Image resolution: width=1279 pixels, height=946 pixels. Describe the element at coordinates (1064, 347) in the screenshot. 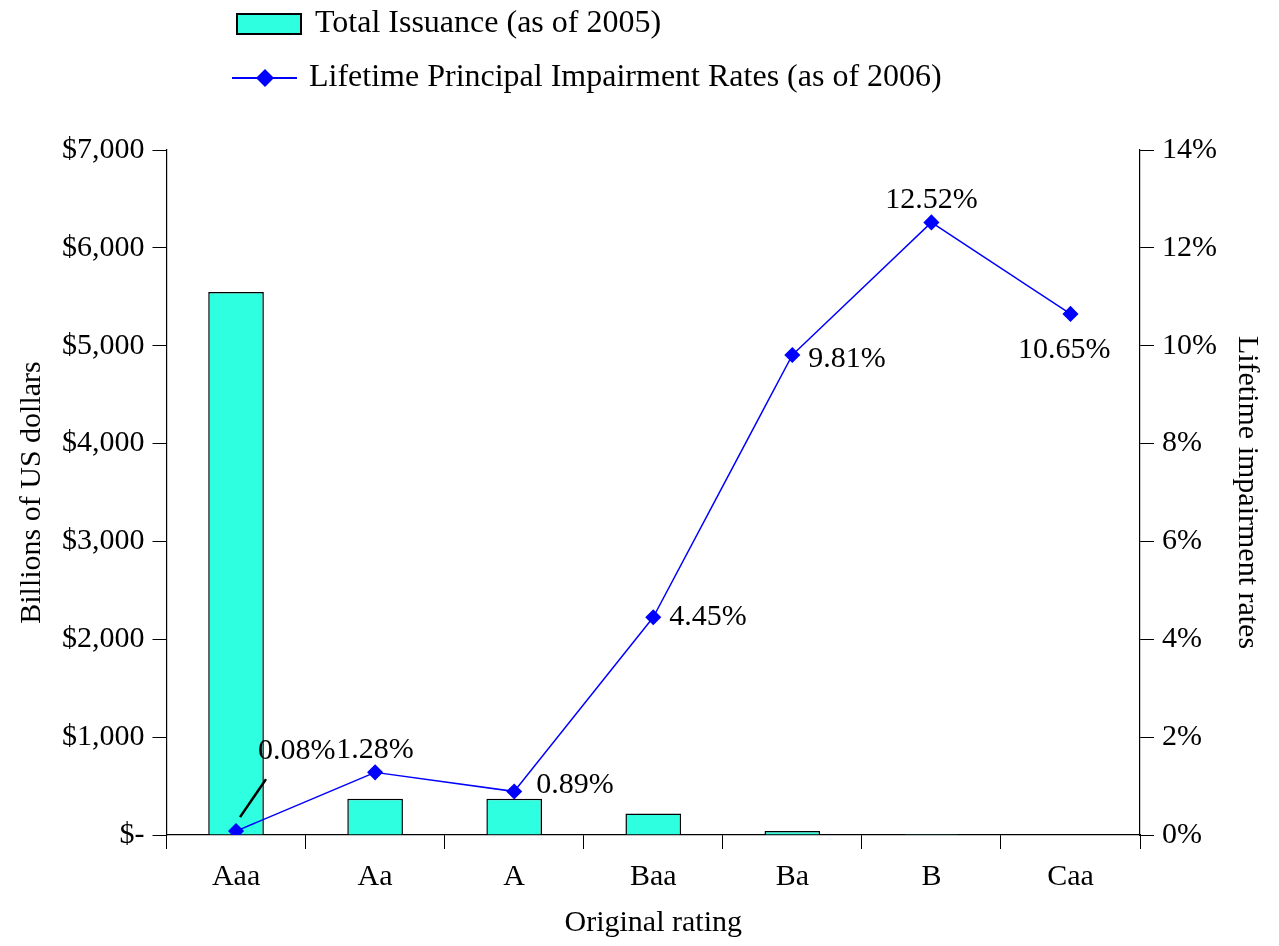

I see `data-label: 10.65%` at that location.